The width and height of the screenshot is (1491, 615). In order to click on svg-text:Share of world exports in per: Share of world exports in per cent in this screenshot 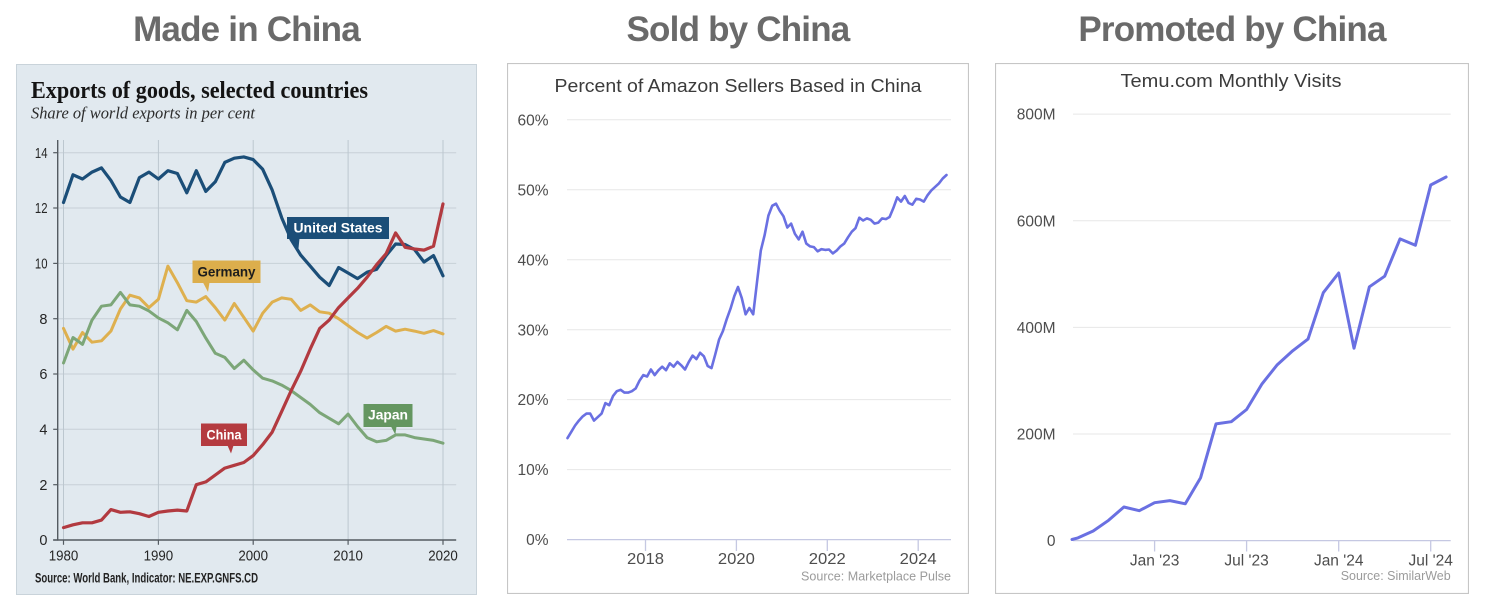, I will do `click(143, 113)`.